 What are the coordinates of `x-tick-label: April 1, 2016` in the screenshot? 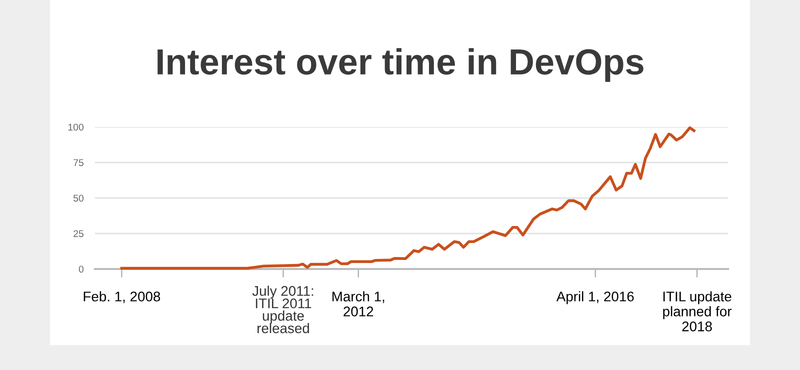 It's located at (595, 297).